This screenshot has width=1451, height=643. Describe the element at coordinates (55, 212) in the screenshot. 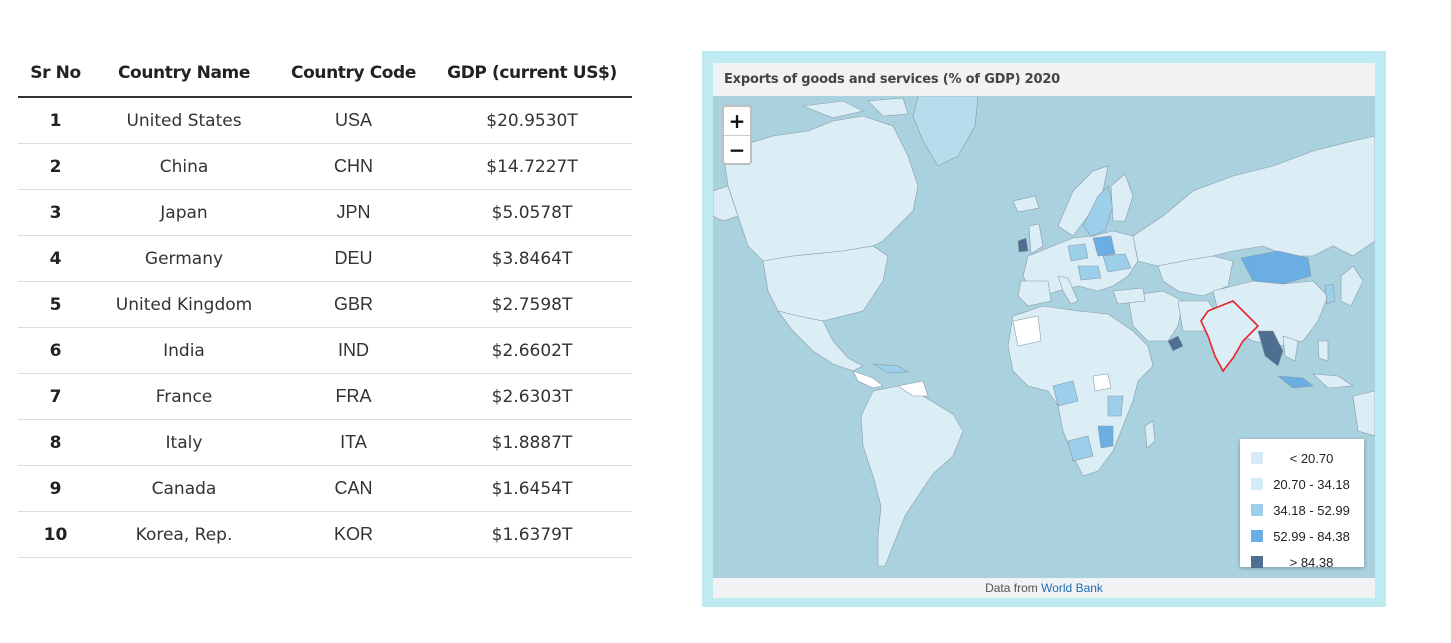

I see `cell-sr-no: 3` at that location.